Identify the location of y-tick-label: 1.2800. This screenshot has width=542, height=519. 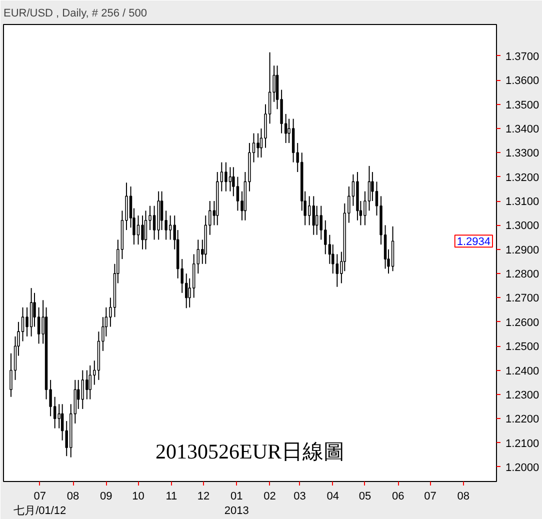
(523, 274).